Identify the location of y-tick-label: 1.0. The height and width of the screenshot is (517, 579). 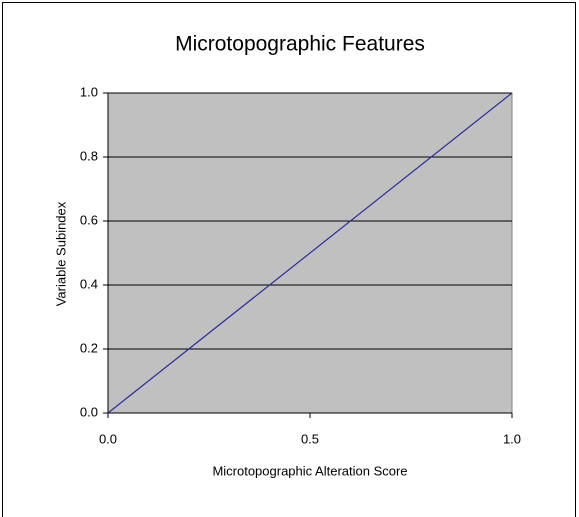
(89, 91).